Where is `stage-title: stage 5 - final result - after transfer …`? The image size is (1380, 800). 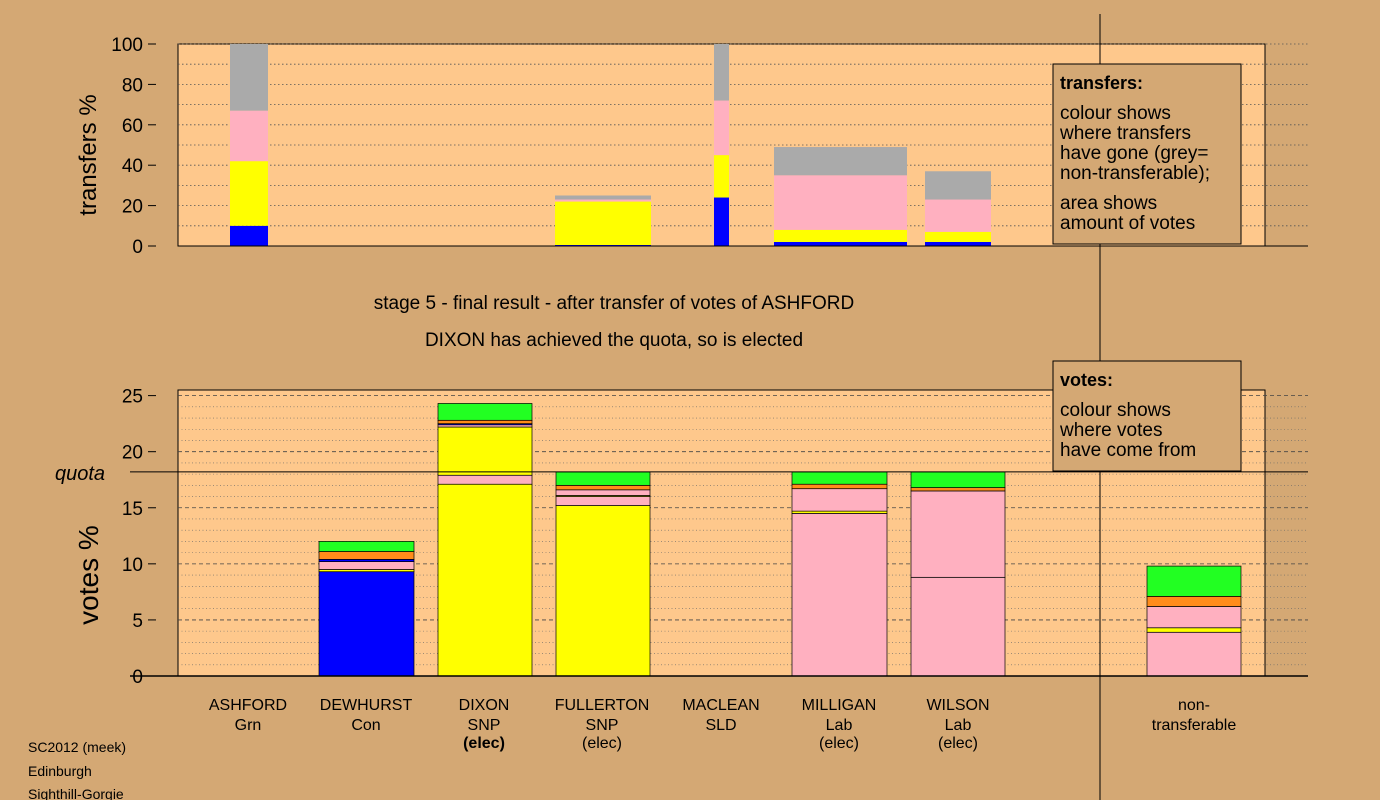
stage-title: stage 5 - final result - after transfer … is located at coordinates (614, 303).